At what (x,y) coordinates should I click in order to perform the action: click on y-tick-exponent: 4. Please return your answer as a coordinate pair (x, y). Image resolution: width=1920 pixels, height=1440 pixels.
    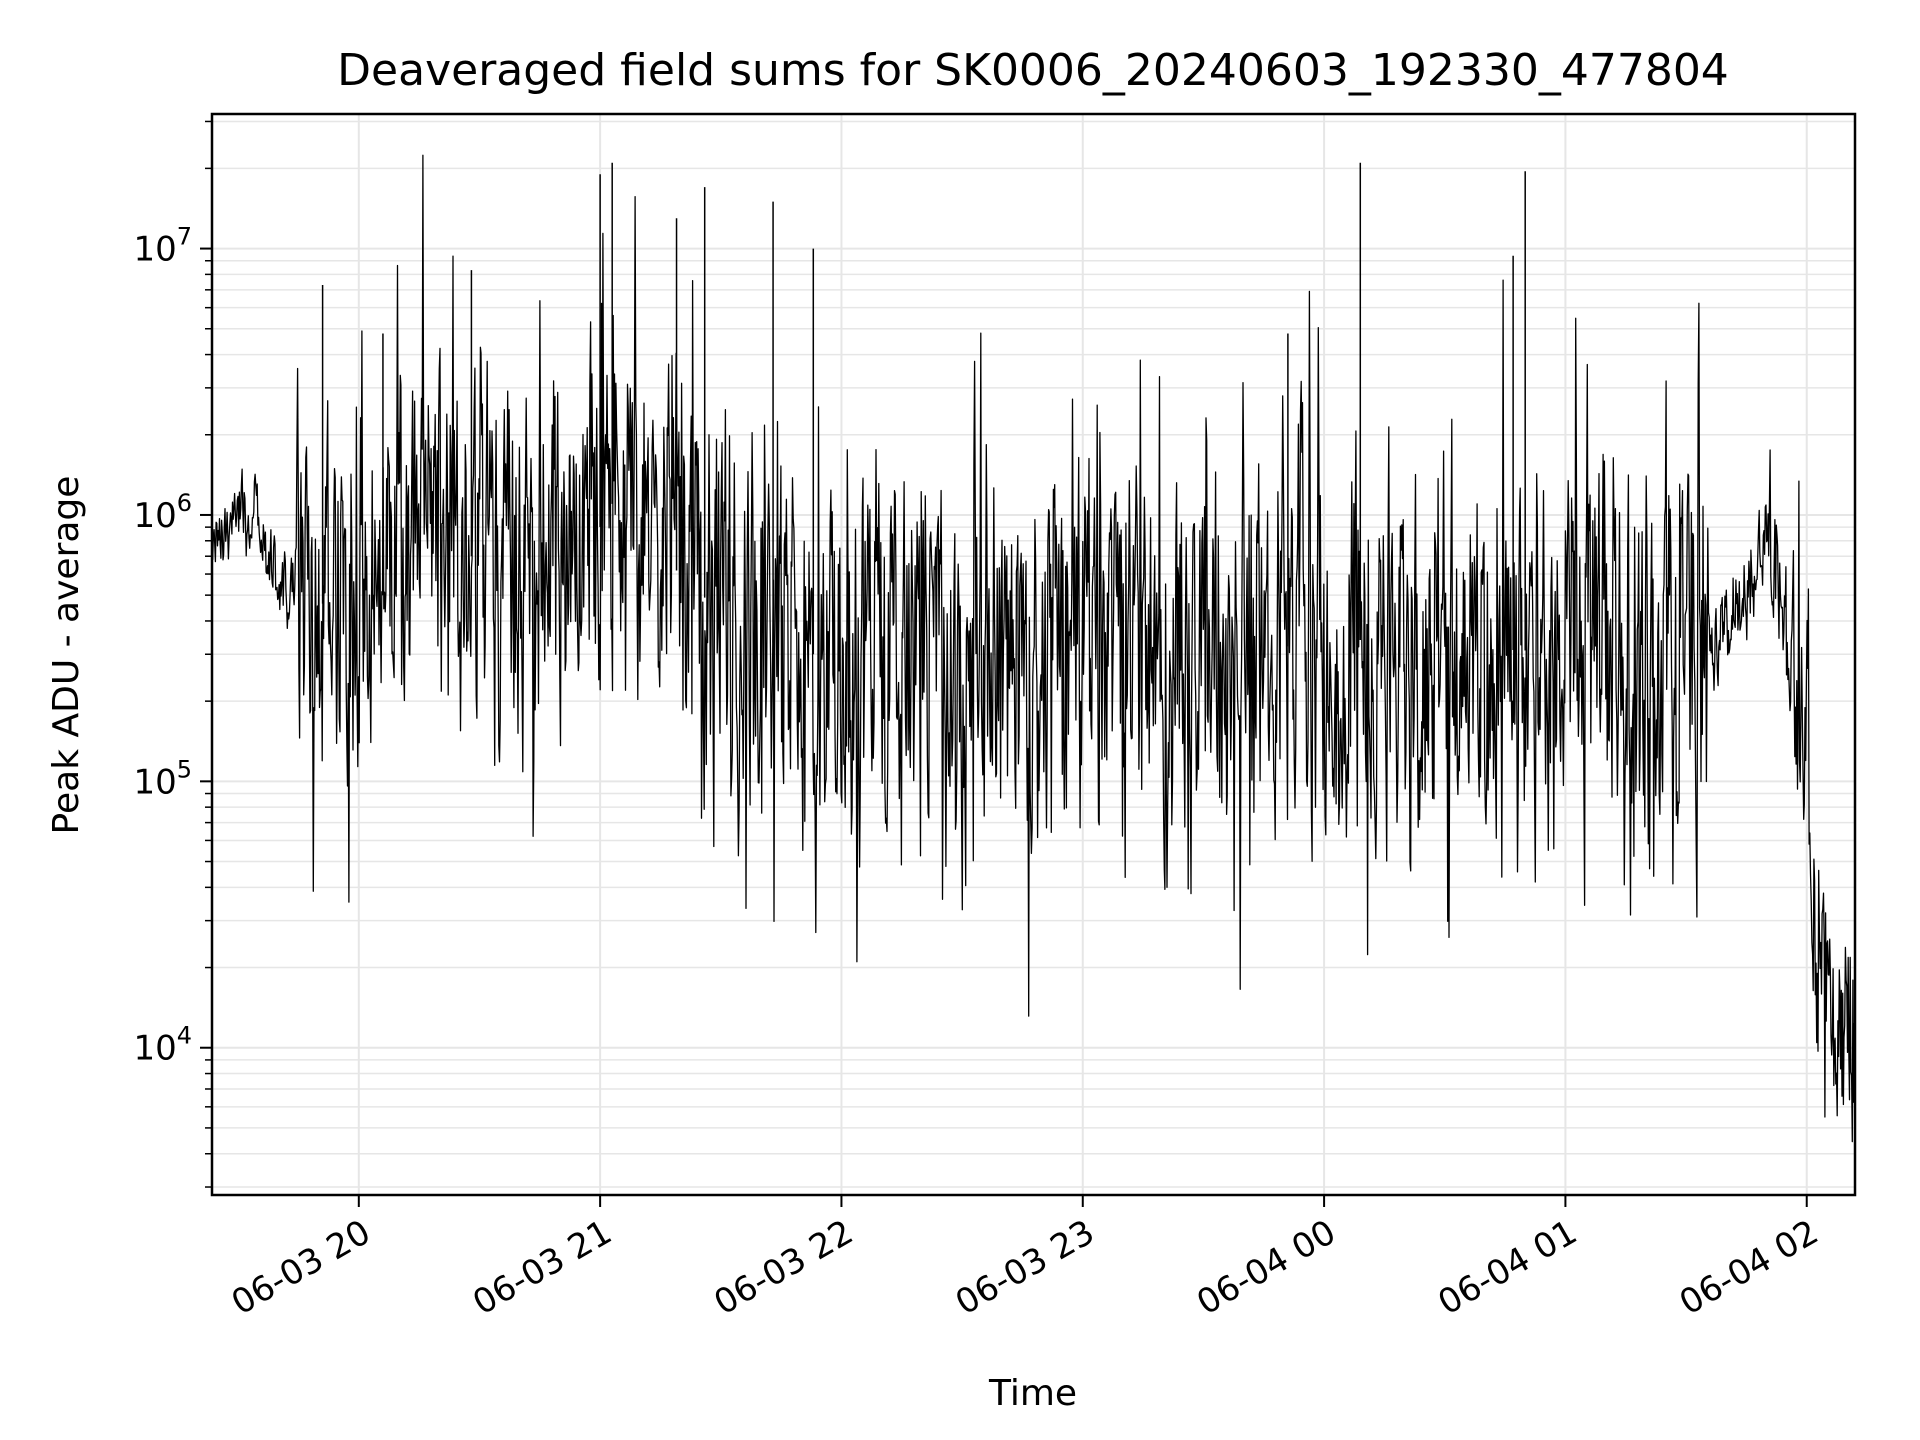
    Looking at the image, I should click on (184, 1036).